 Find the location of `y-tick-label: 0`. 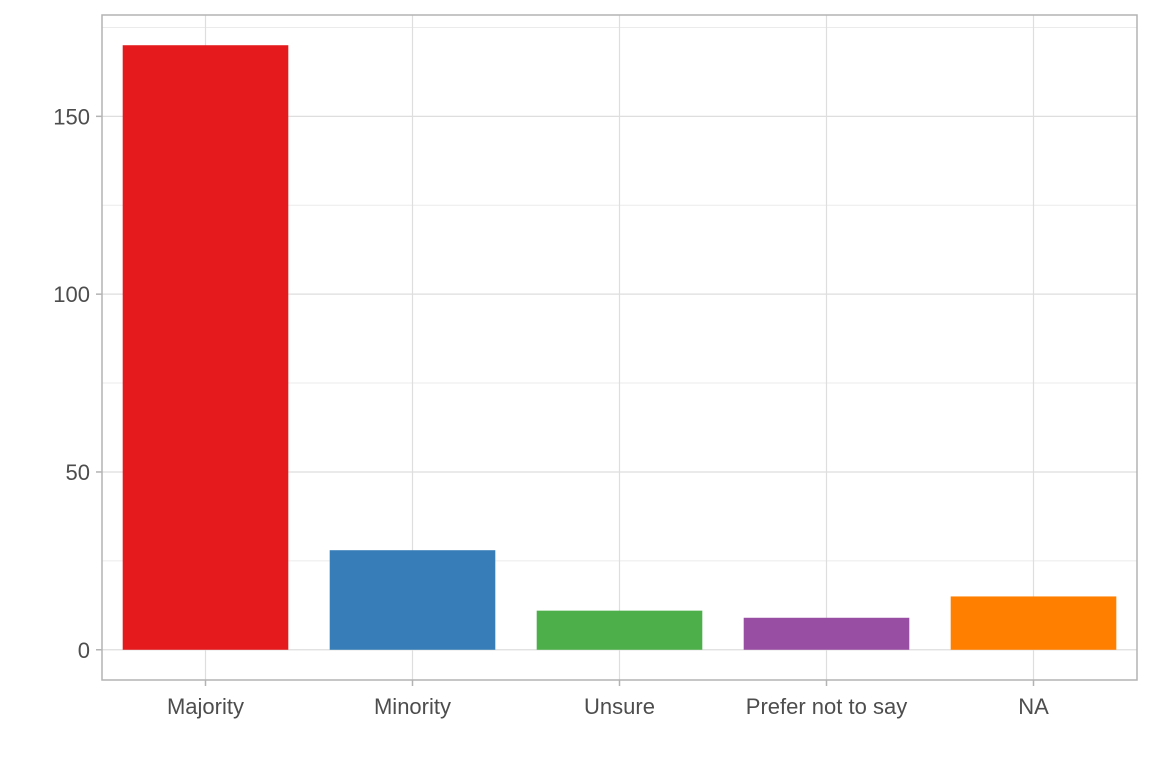

y-tick-label: 0 is located at coordinates (84, 650).